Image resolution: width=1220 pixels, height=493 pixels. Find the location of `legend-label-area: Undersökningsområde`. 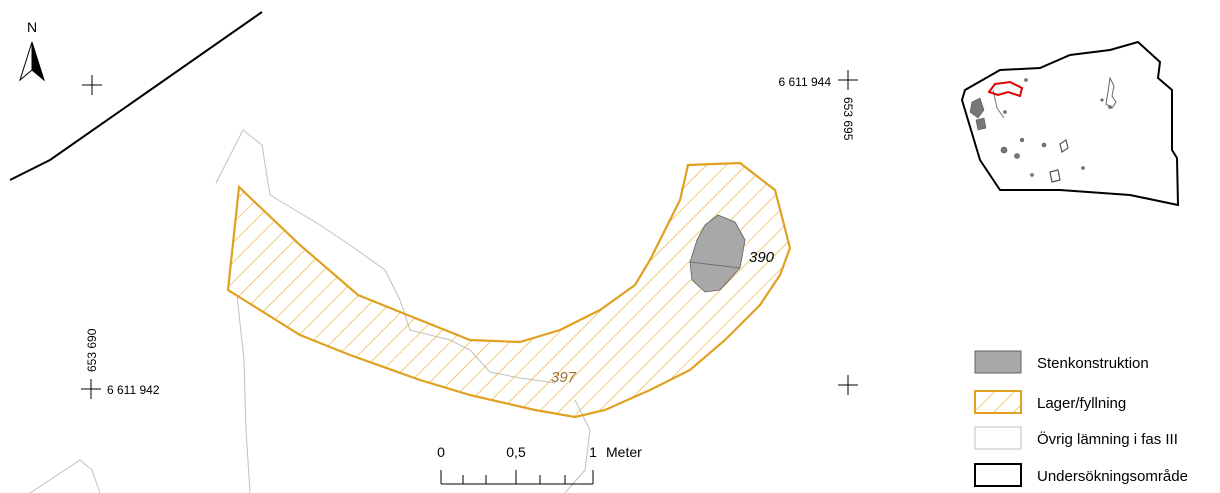

legend-label-area: Undersökningsområde is located at coordinates (1112, 476).